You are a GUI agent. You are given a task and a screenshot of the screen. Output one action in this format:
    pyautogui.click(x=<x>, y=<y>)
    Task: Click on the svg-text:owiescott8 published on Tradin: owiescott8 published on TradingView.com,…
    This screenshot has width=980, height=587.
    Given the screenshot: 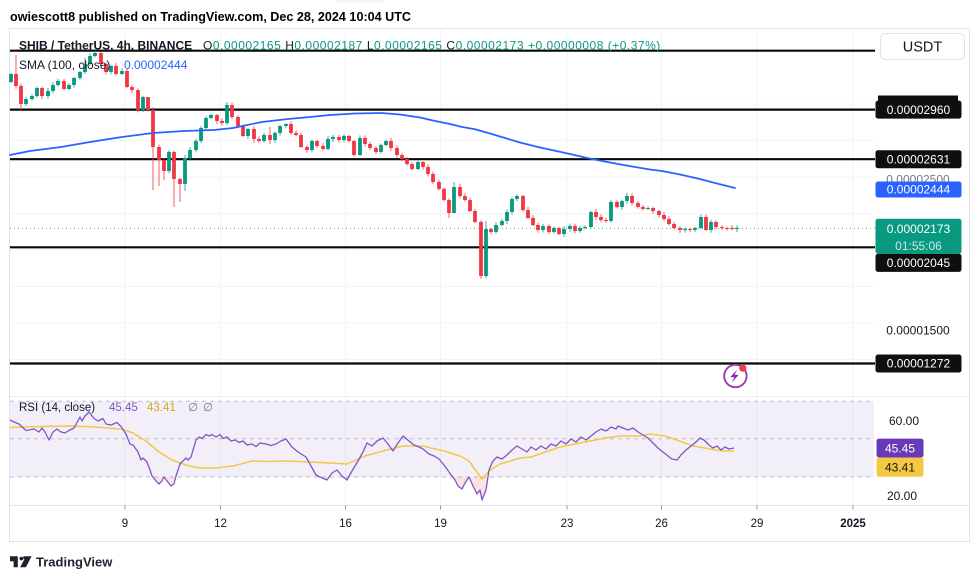 What is the action you would take?
    pyautogui.click(x=210, y=17)
    